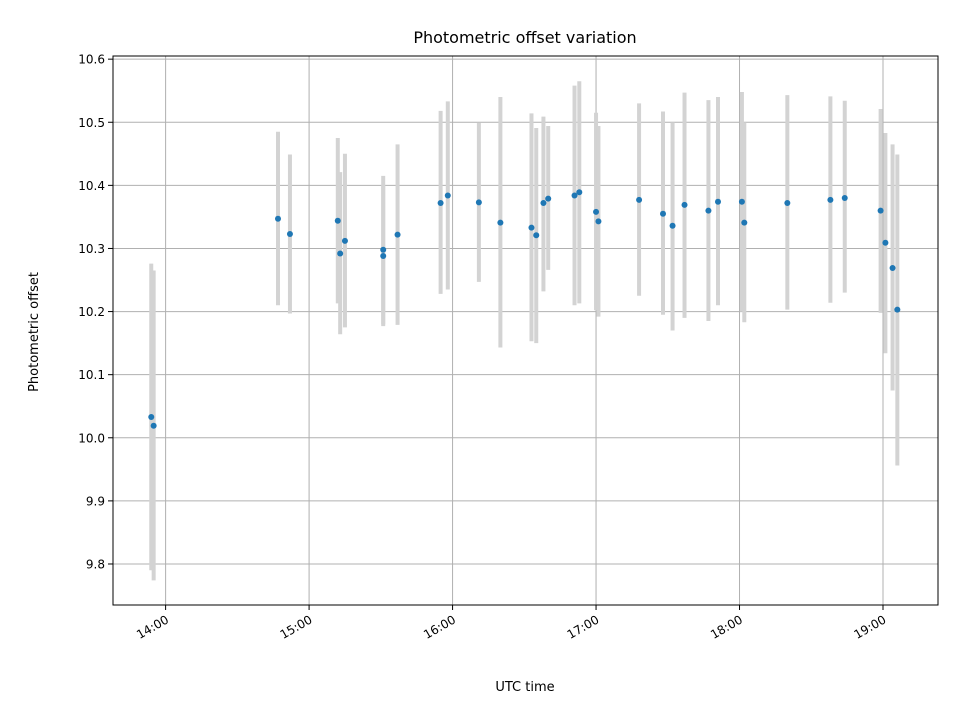 This screenshot has height=720, width=960. What do you see at coordinates (95, 564) in the screenshot?
I see `y-tick-label: 9.8` at bounding box center [95, 564].